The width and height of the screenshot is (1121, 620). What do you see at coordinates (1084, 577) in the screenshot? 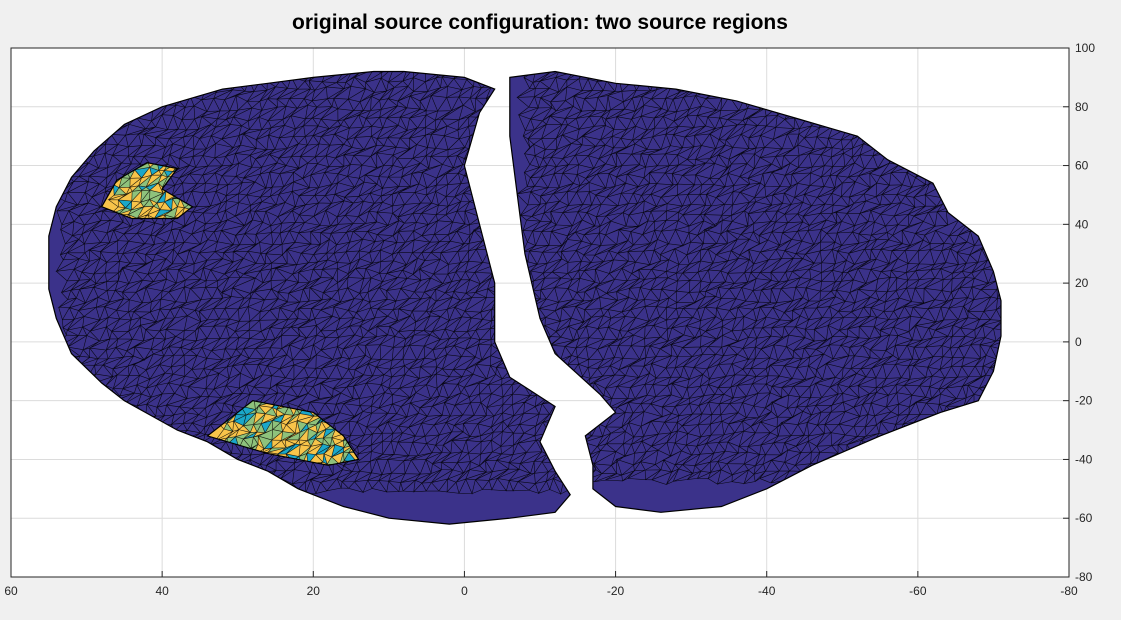
I see `y-tick-label: -80` at bounding box center [1084, 577].